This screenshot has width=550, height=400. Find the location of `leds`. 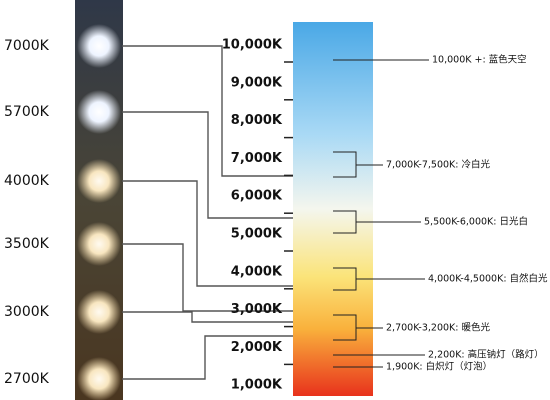

leds is located at coordinates (99, 212).